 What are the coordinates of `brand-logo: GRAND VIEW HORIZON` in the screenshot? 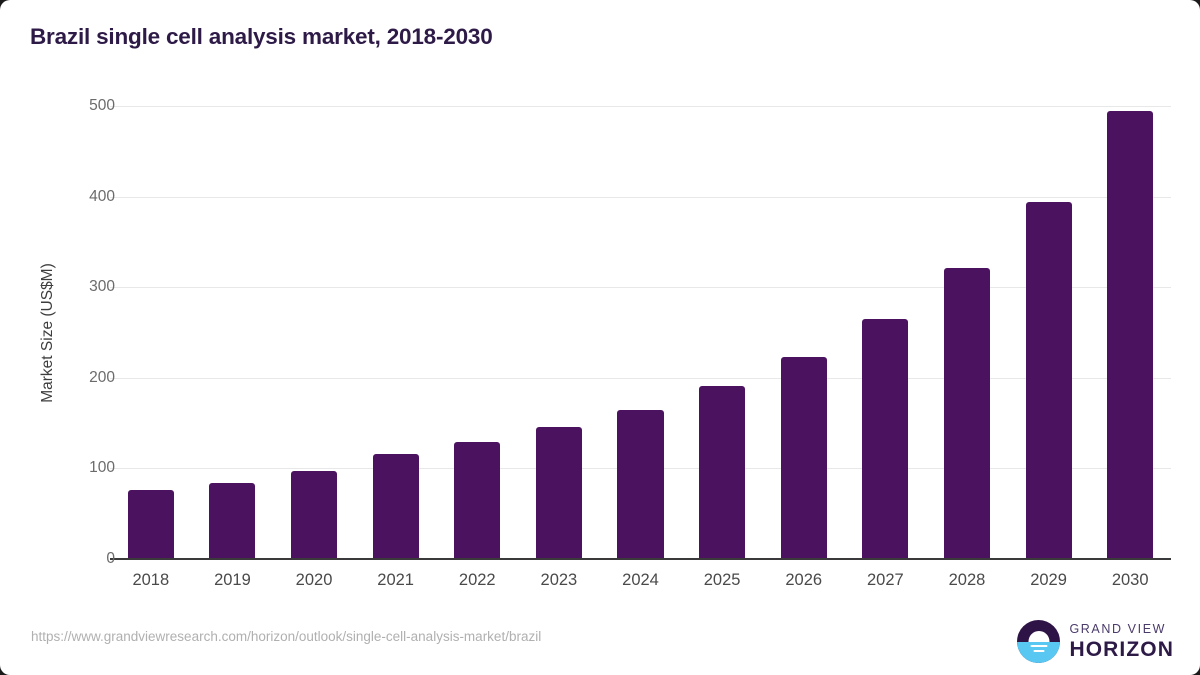 It's located at (1095, 641).